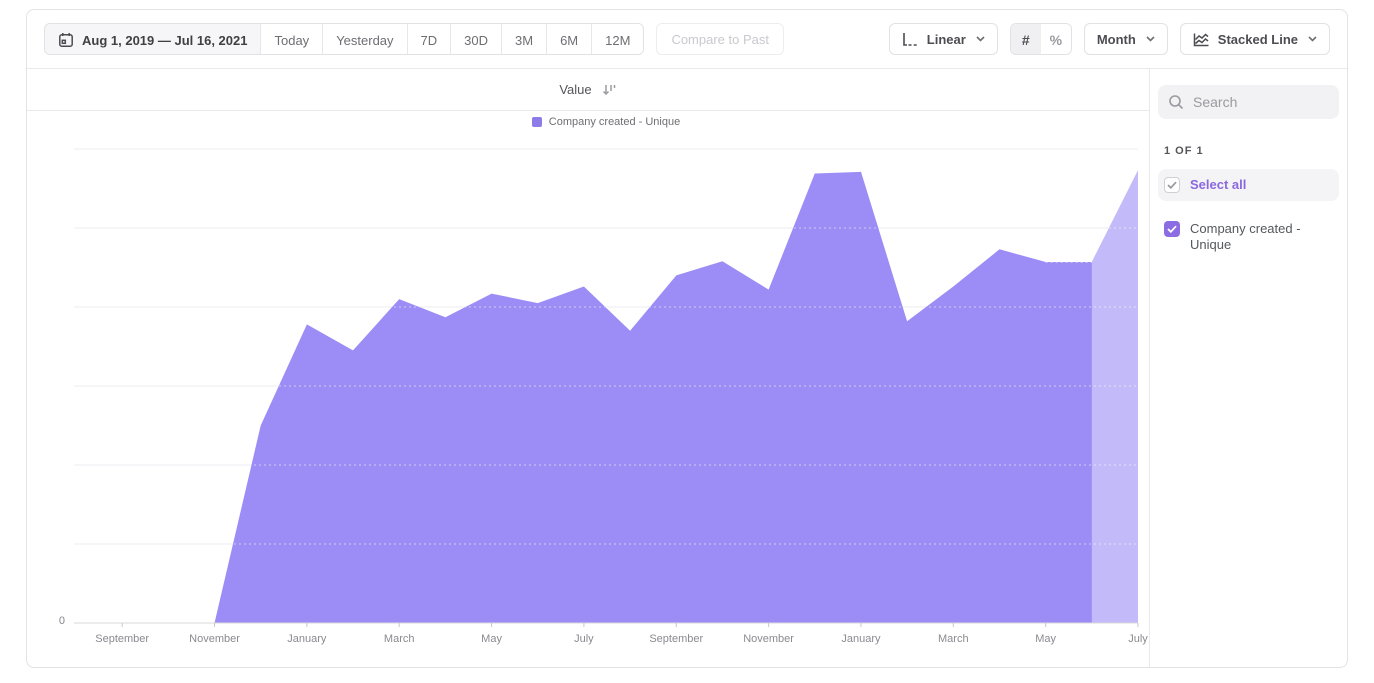 The height and width of the screenshot is (683, 1374). I want to click on search-box, so click(1248, 102).